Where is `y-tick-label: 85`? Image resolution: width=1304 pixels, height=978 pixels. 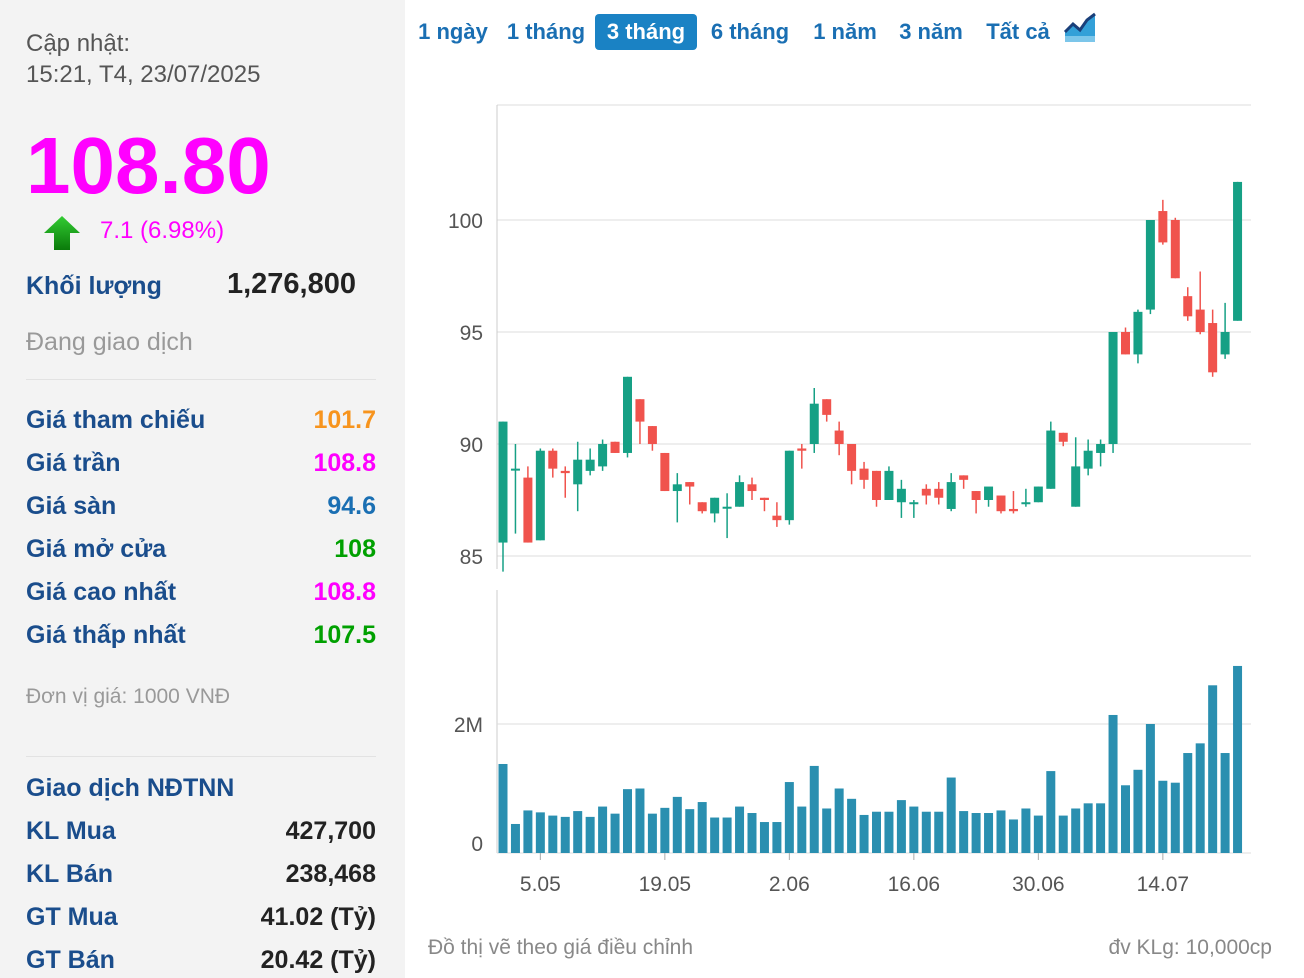
y-tick-label: 85 is located at coordinates (471, 557).